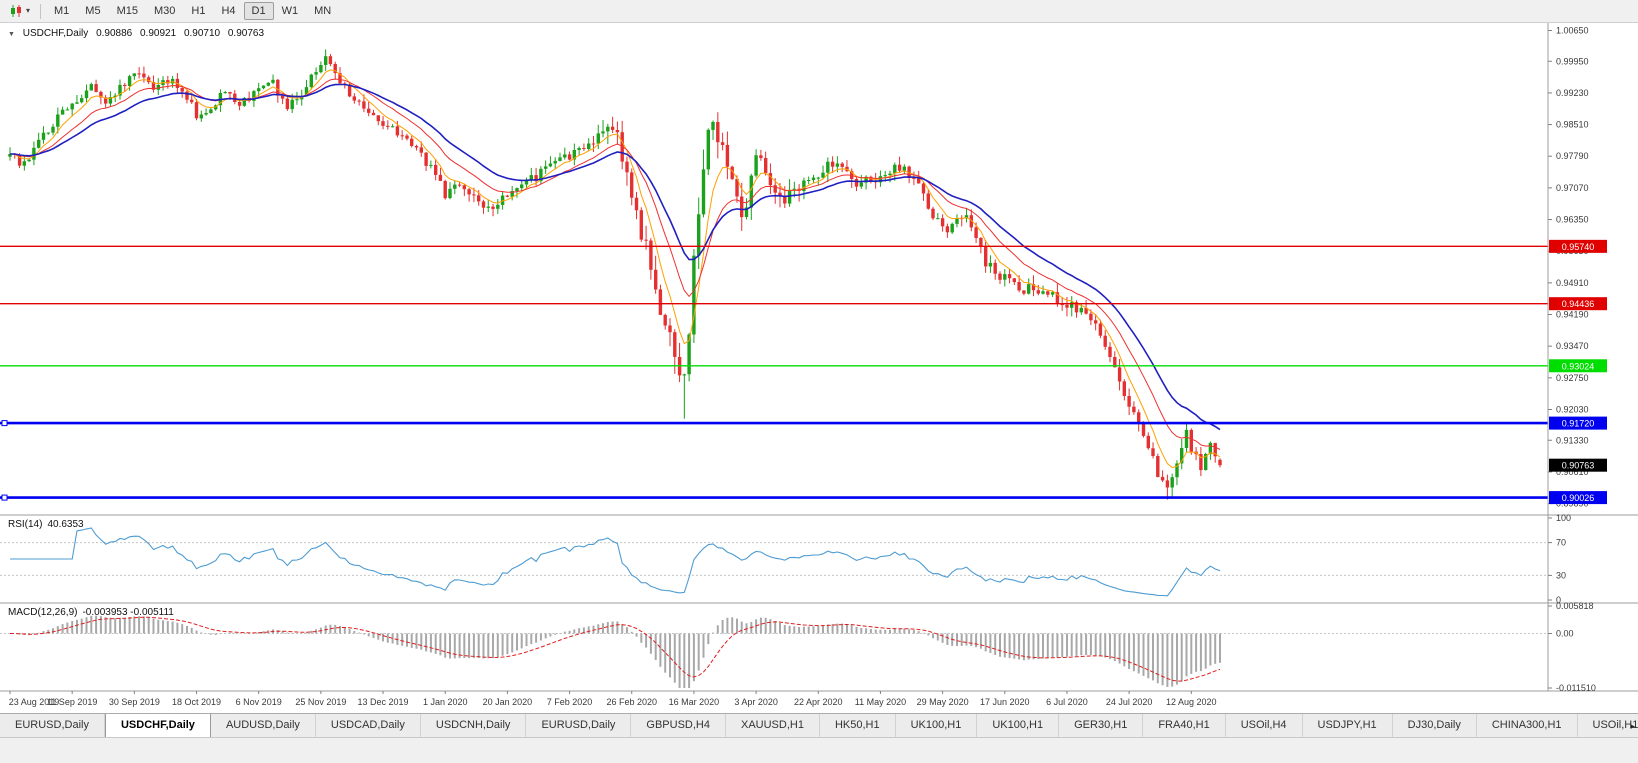 This screenshot has height=763, width=1638. Describe the element at coordinates (383, 702) in the screenshot. I see `date-axis-label: 13 Dec 2019` at that location.